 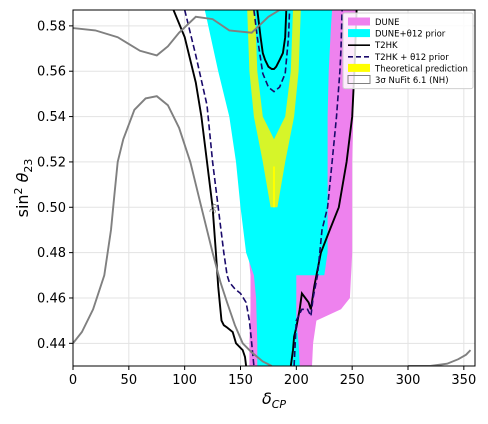 What do you see at coordinates (408, 380) in the screenshot?
I see `x-tick-label: 300` at bounding box center [408, 380].